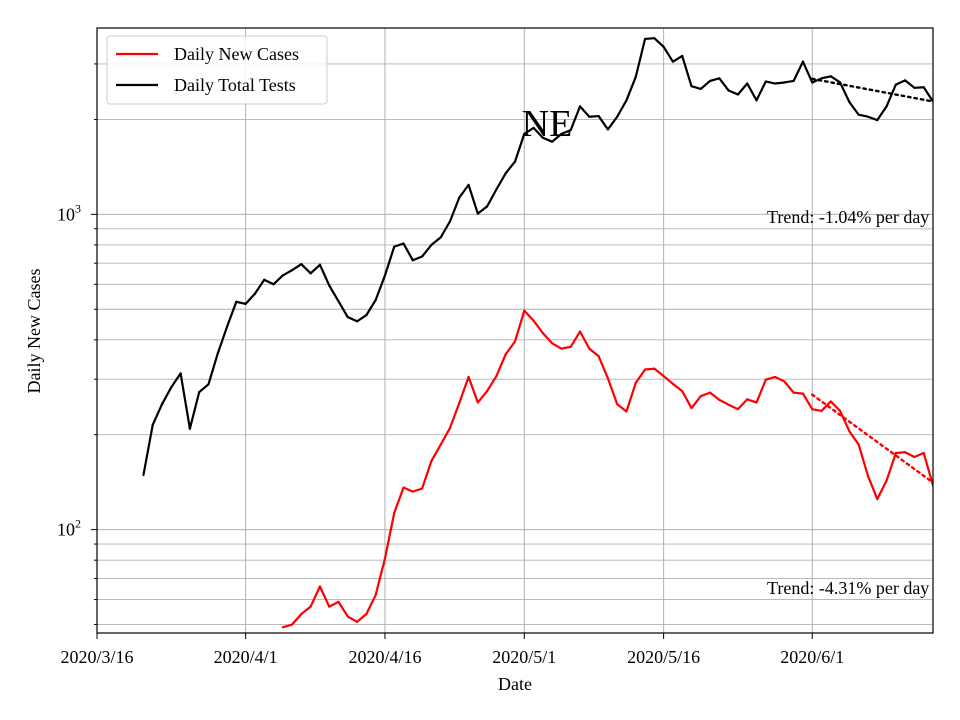 The width and height of the screenshot is (960, 720). I want to click on y-axis-label: Daily New Cases, so click(34, 331).